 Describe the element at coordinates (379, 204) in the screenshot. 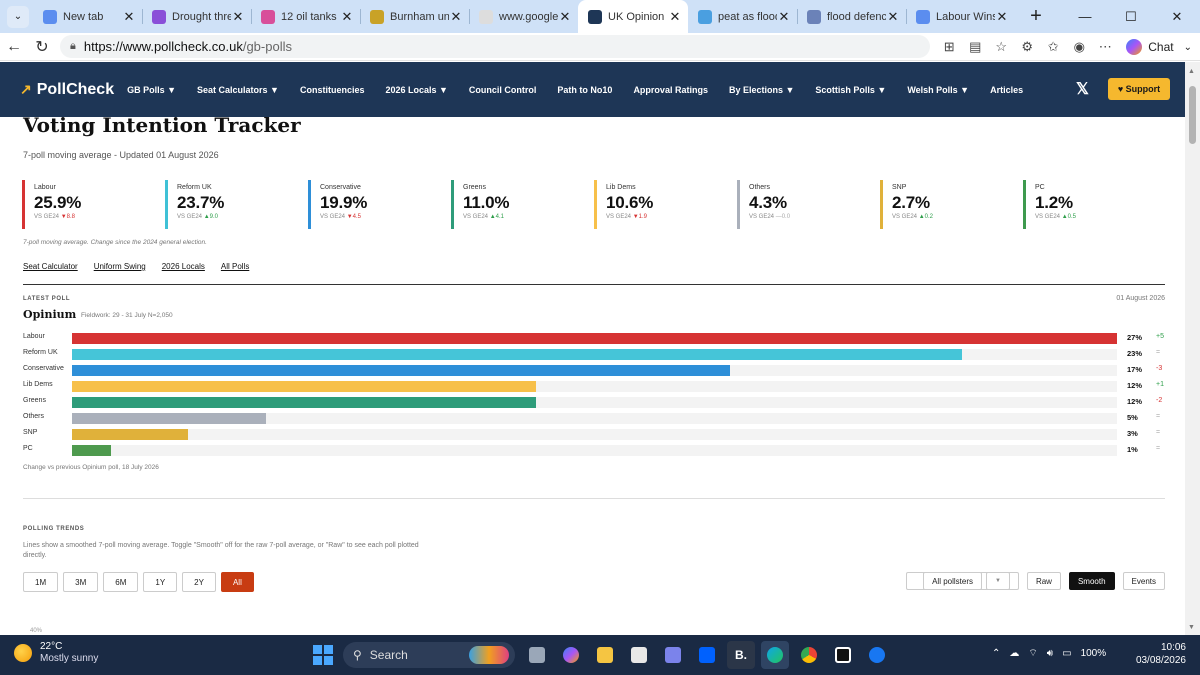

I see `party-card: Conservative 19.9% VS GE24 ▼4.5` at that location.